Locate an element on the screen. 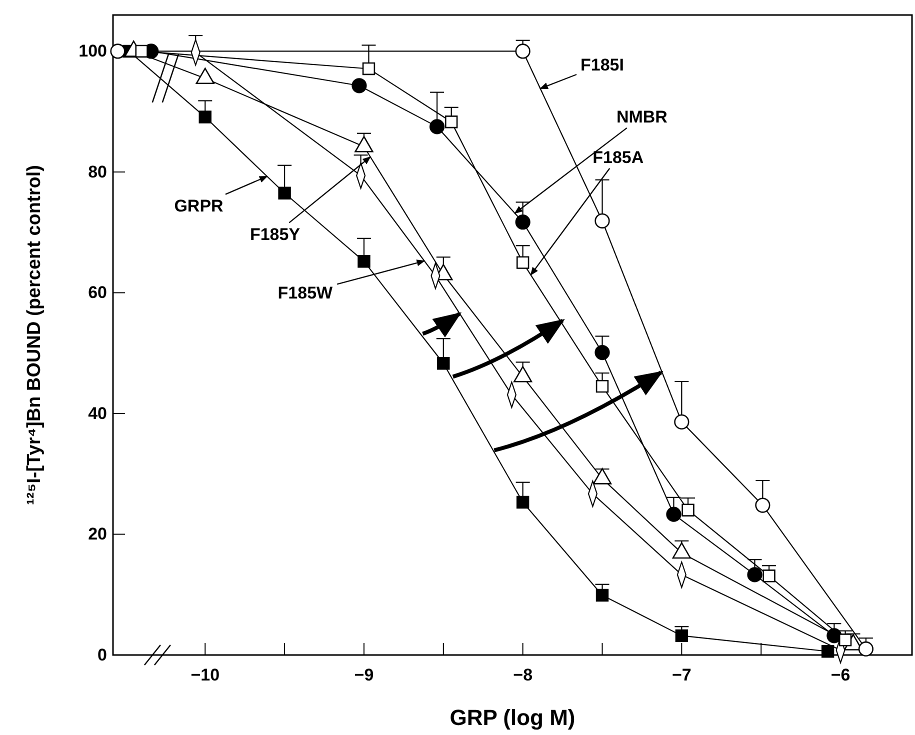  x-tick-label: −8 is located at coordinates (523, 674).